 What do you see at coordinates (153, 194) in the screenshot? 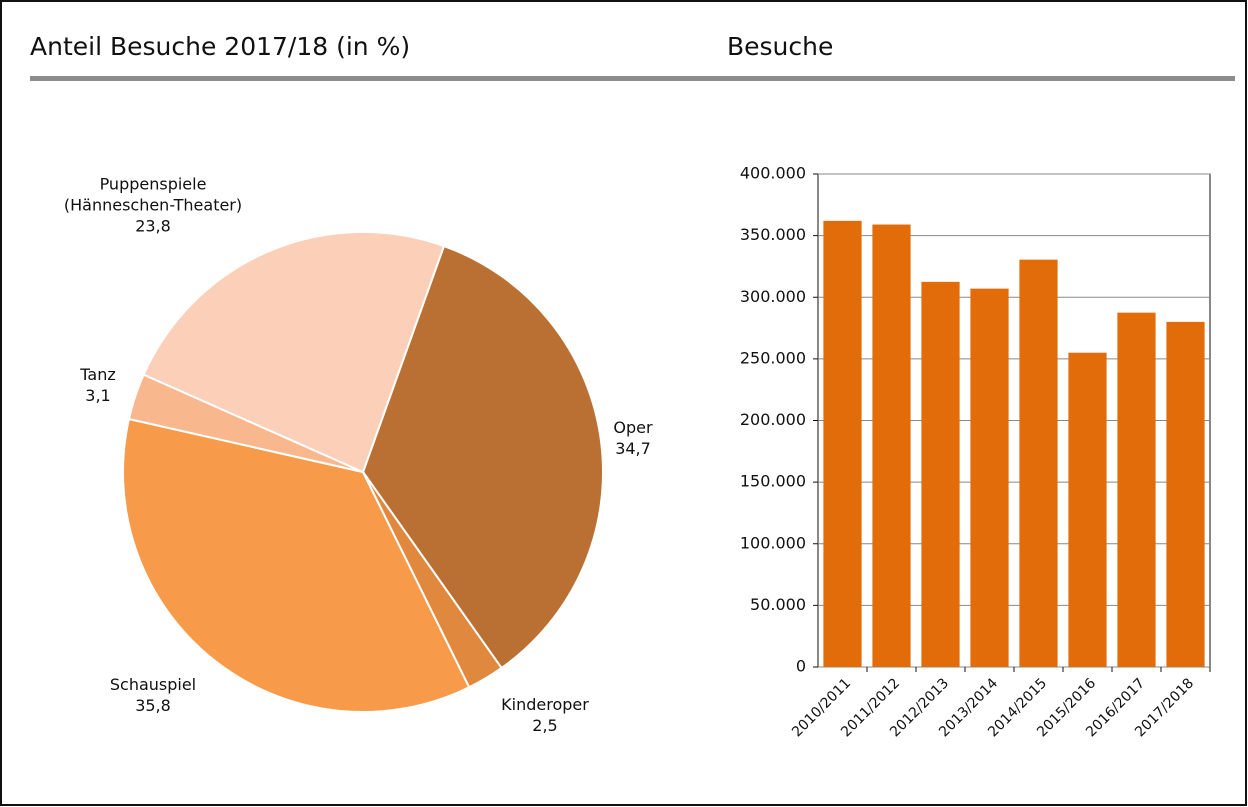
I see `slice-name: Puppenspiele (Hänneschen-Theater)` at bounding box center [153, 194].